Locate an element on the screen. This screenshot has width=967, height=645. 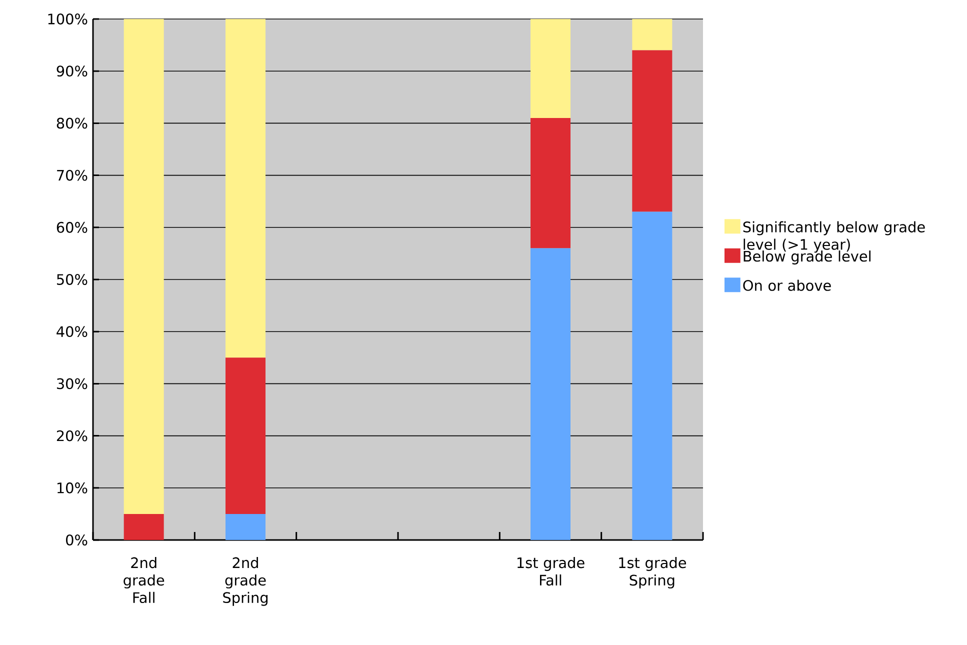
y-tick-label: 50% is located at coordinates (72, 279).